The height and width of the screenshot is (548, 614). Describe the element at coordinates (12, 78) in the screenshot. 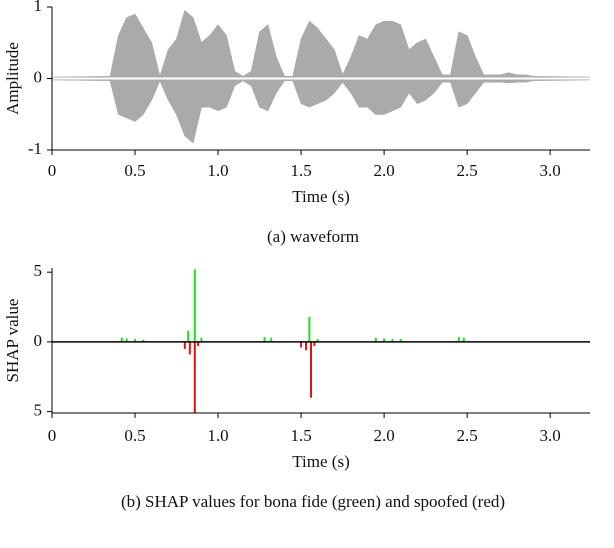

I see `y-axis-label: Amplitude` at that location.